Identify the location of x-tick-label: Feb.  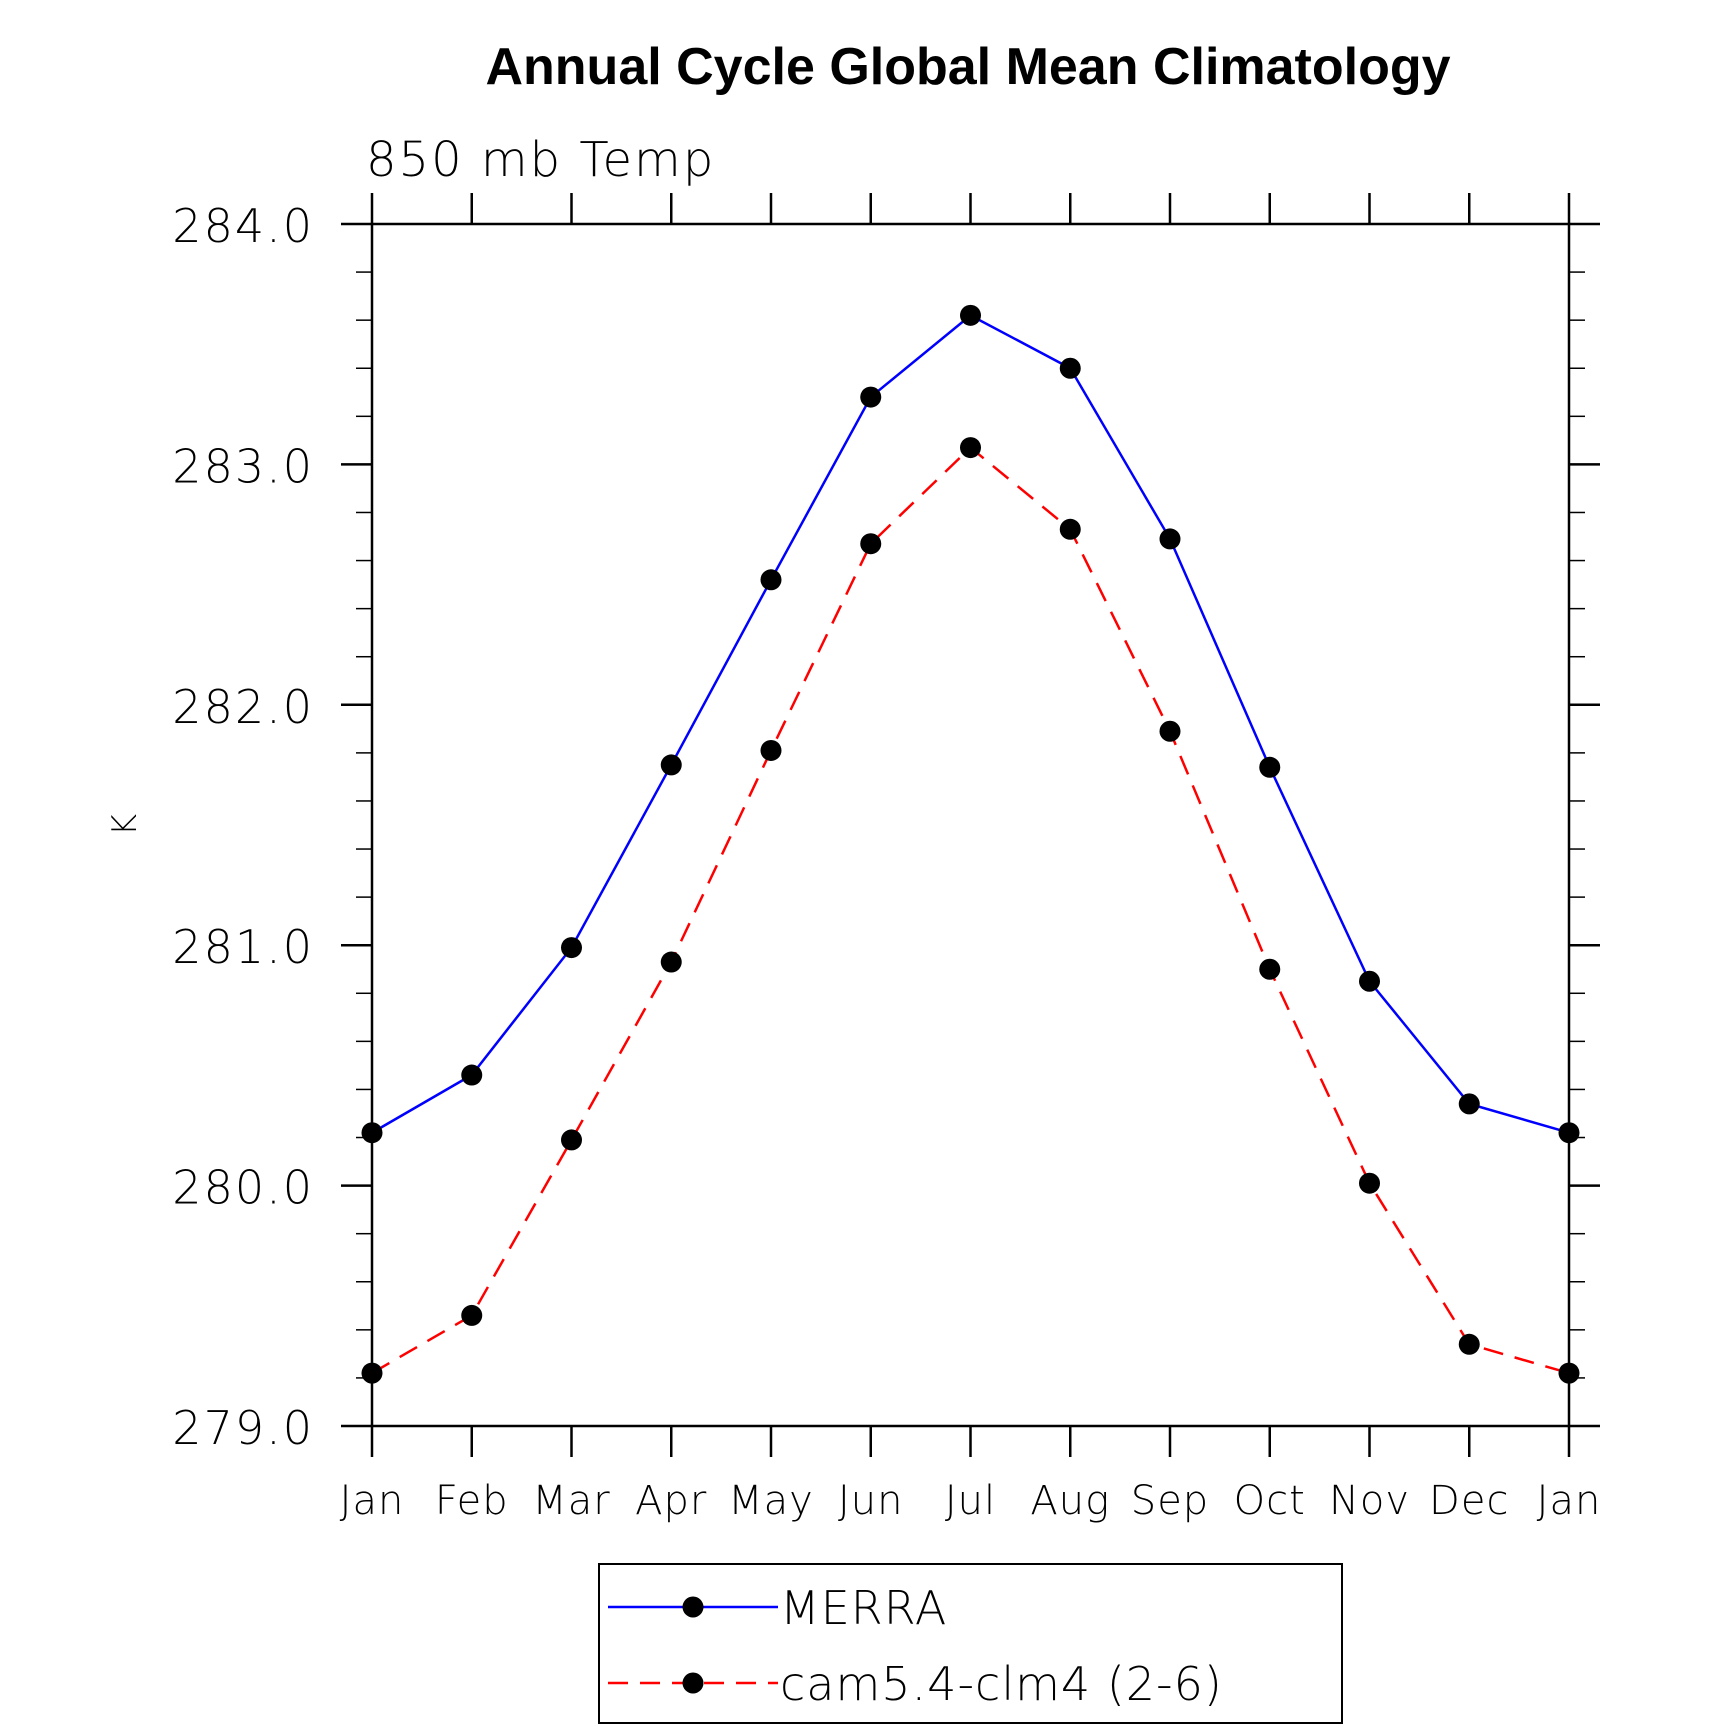
(472, 1501).